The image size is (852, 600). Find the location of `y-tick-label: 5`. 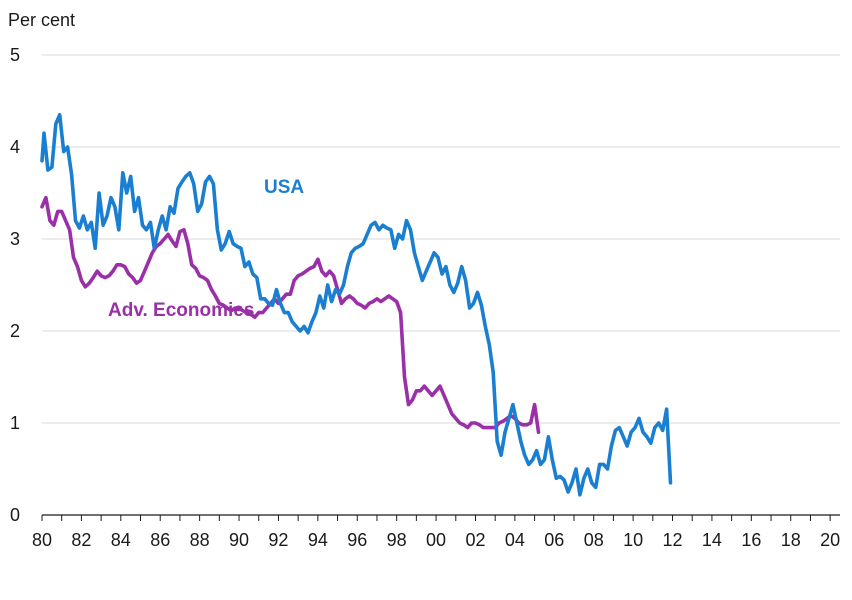

y-tick-label: 5 is located at coordinates (15, 55).